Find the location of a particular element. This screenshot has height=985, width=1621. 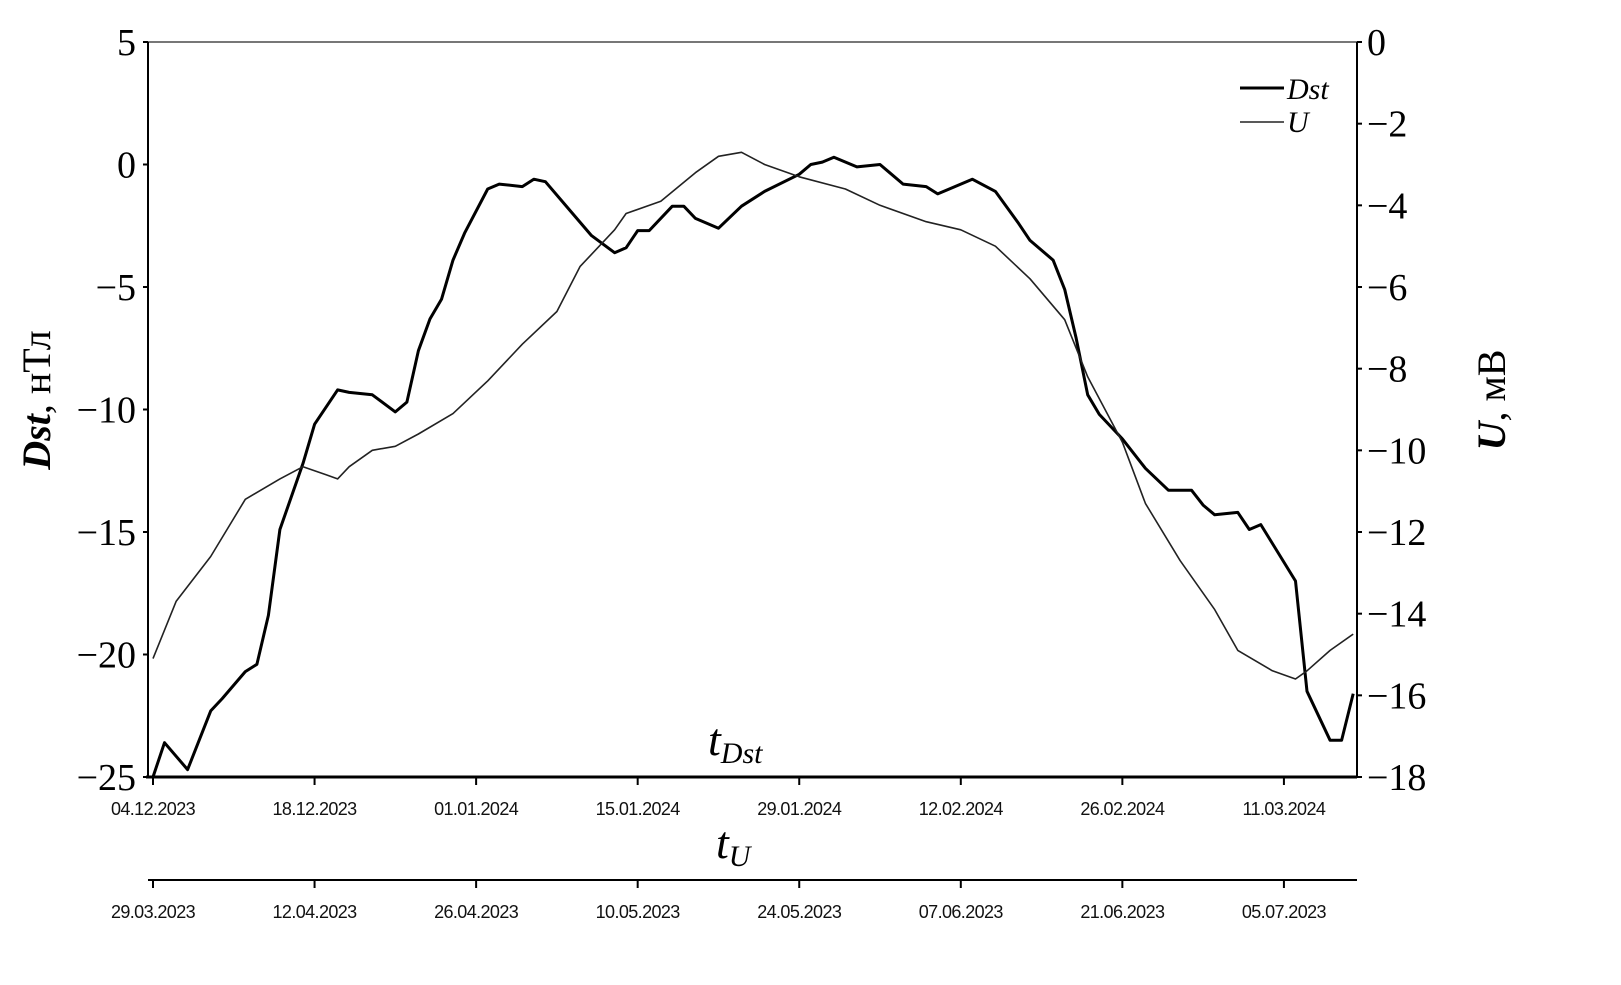

right-tick-label: −8 is located at coordinates (1387, 370).